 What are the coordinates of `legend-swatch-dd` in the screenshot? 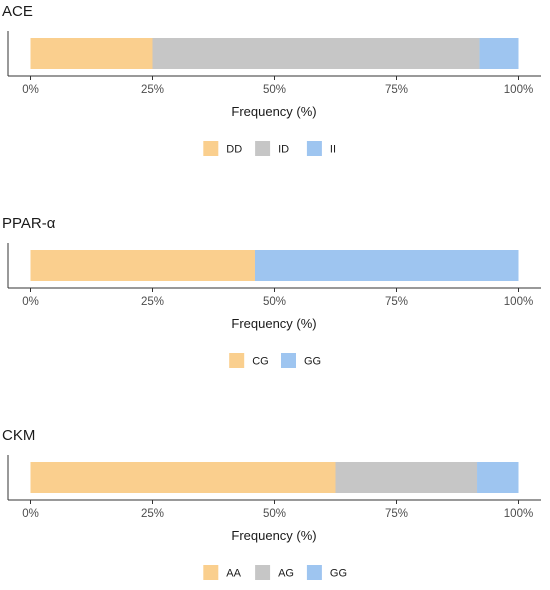 It's located at (211, 148).